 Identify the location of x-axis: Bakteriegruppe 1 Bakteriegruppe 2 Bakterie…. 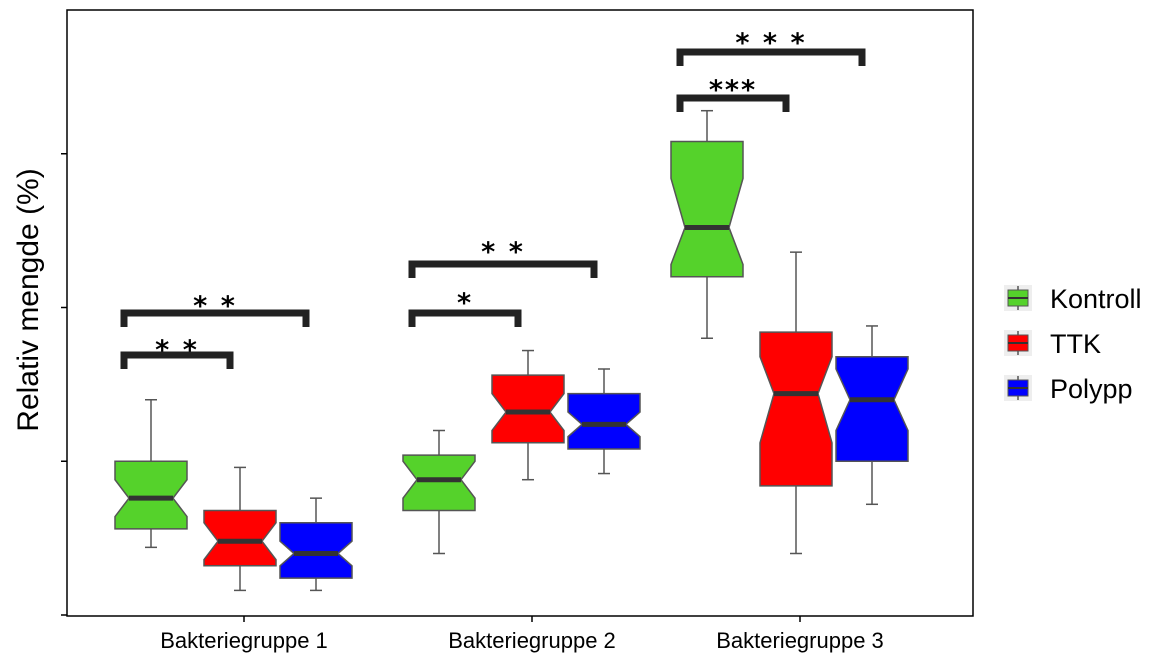
(522, 634).